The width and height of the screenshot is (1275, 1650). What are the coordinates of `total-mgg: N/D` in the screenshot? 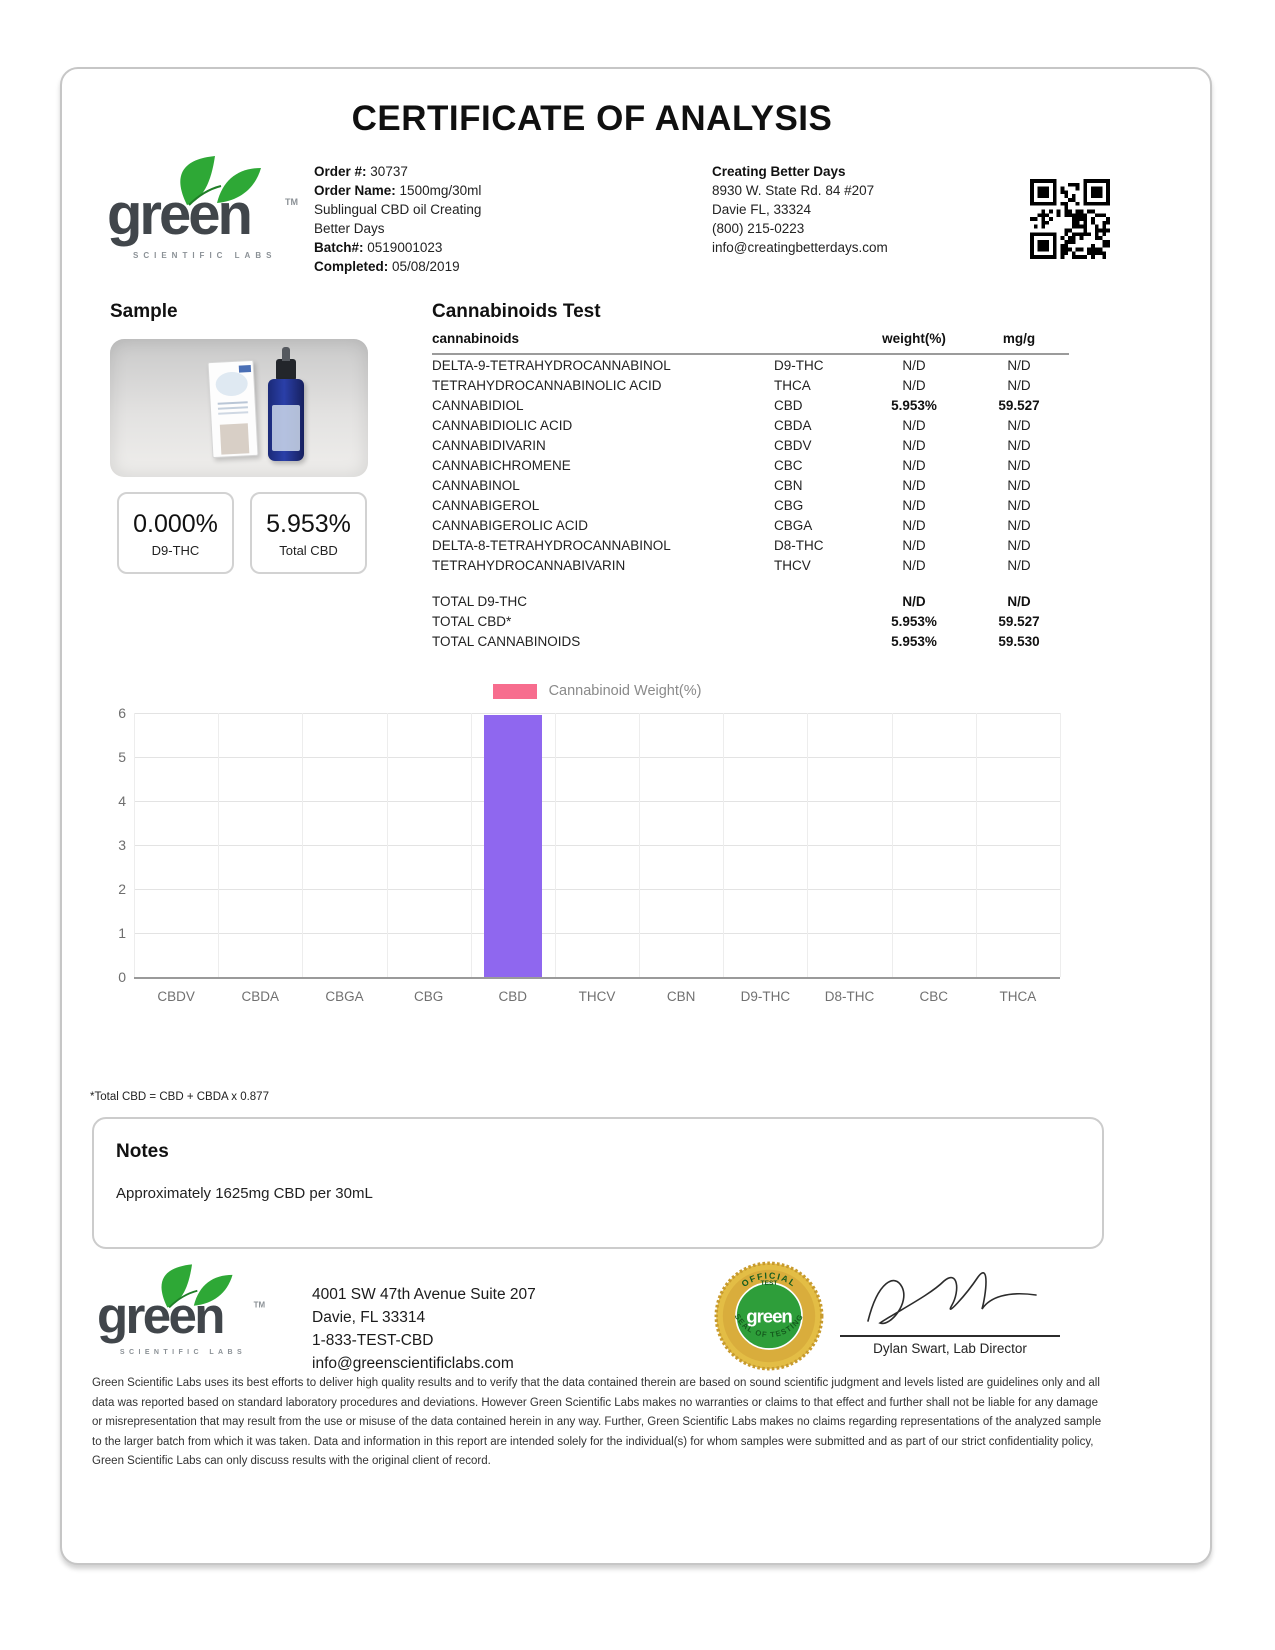 It's located at (1019, 601).